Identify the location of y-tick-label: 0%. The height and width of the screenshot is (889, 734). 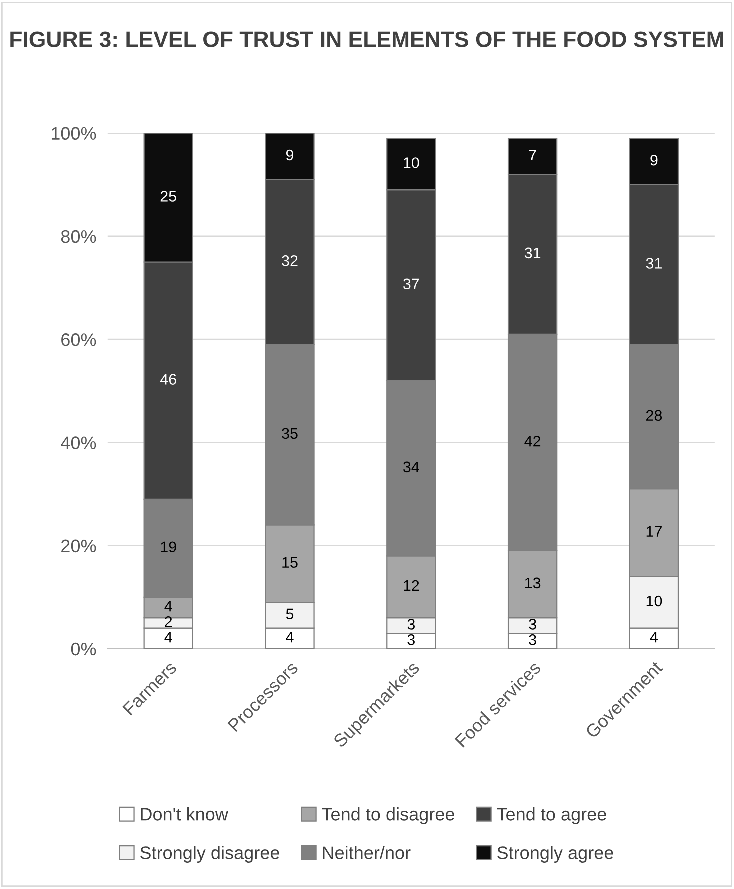
(83, 649).